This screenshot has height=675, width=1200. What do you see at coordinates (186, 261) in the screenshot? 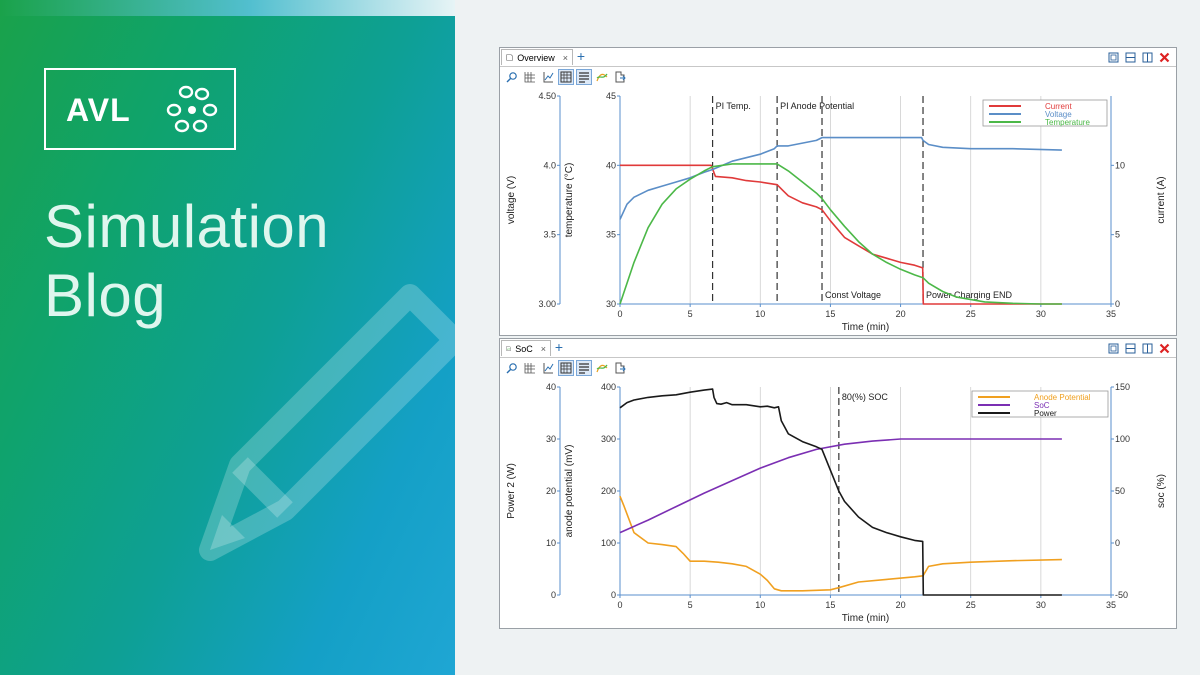
I see `page-title: Simulation Blog` at bounding box center [186, 261].